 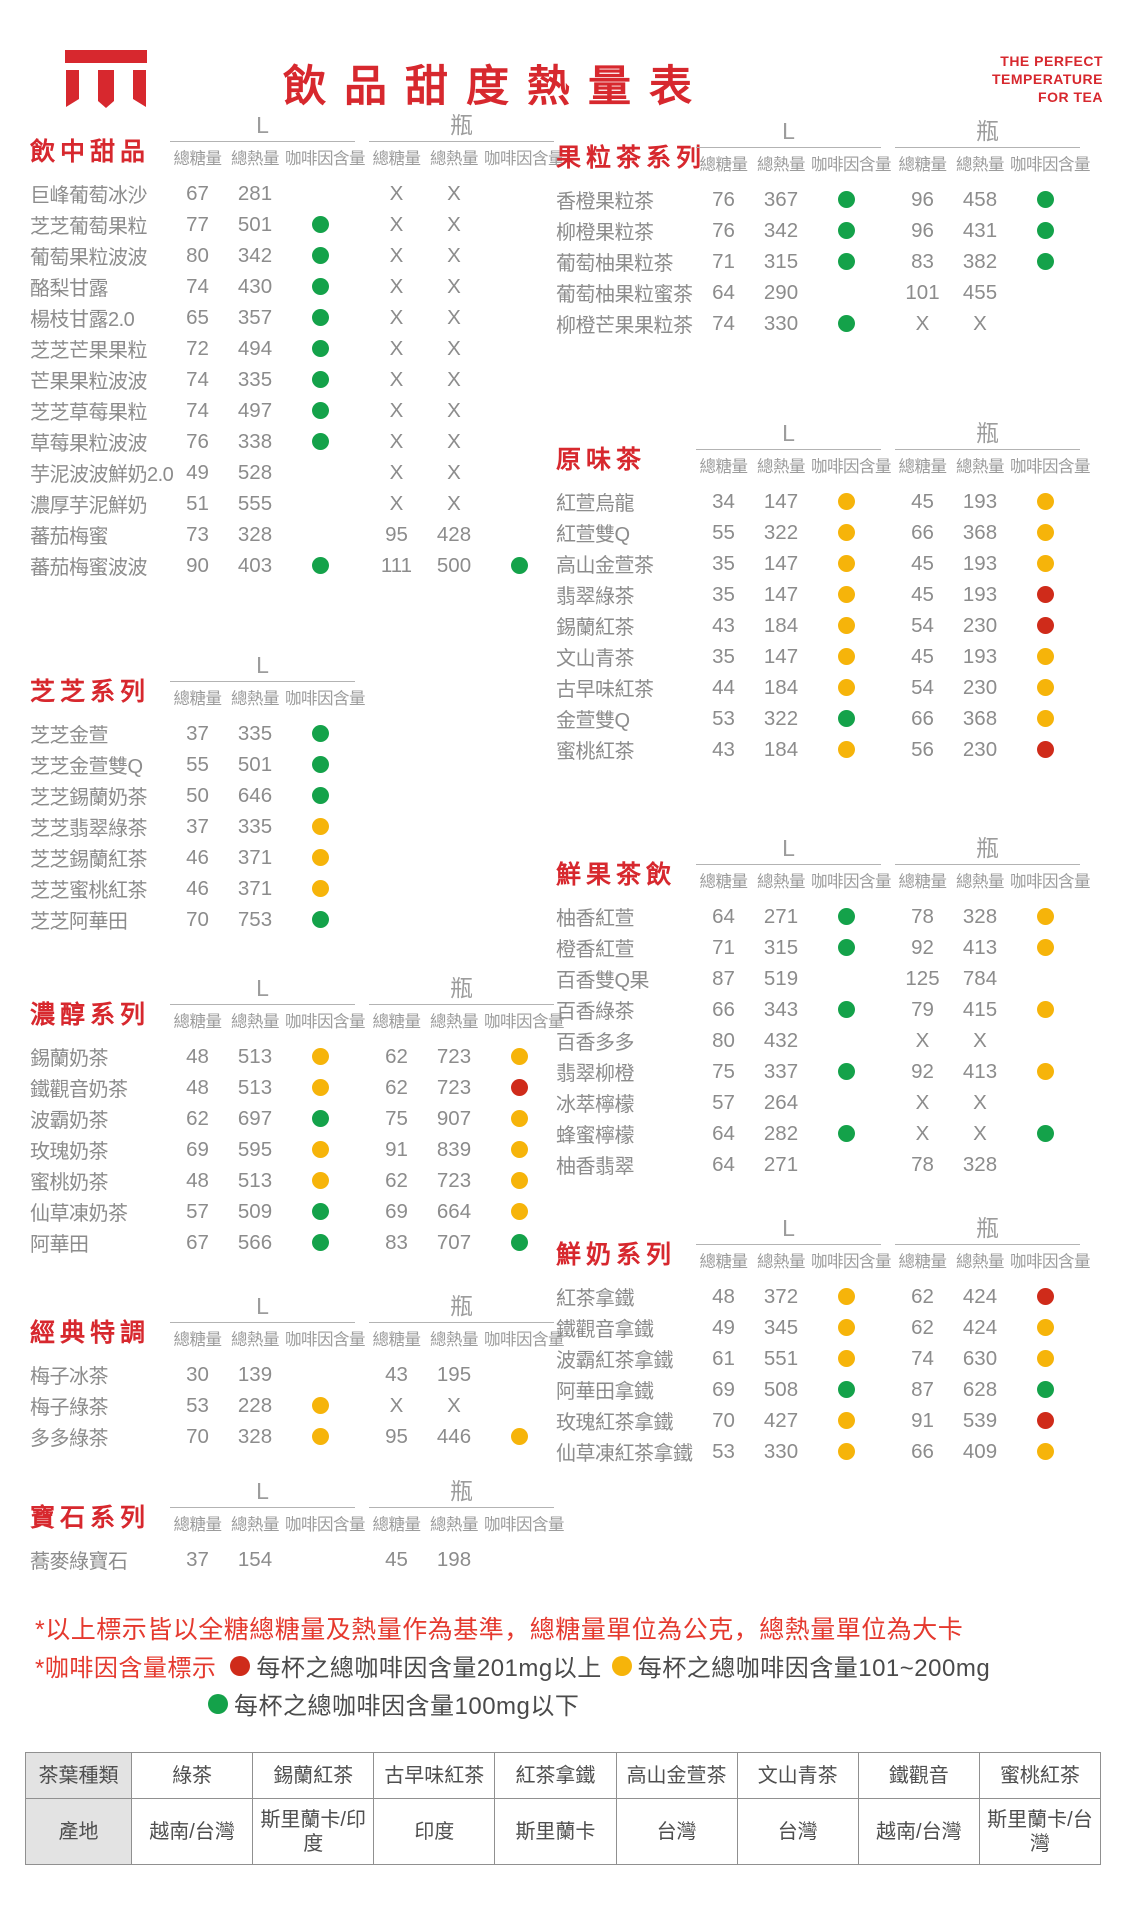 What do you see at coordinates (781, 292) in the screenshot?
I see `calorie-value: 290` at bounding box center [781, 292].